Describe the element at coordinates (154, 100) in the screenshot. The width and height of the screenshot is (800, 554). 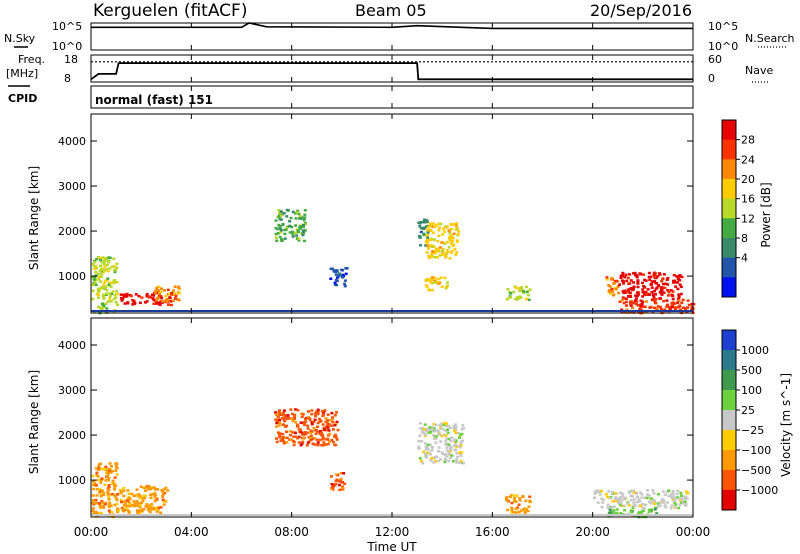
I see `cpid-text: normal (fast) 151` at that location.